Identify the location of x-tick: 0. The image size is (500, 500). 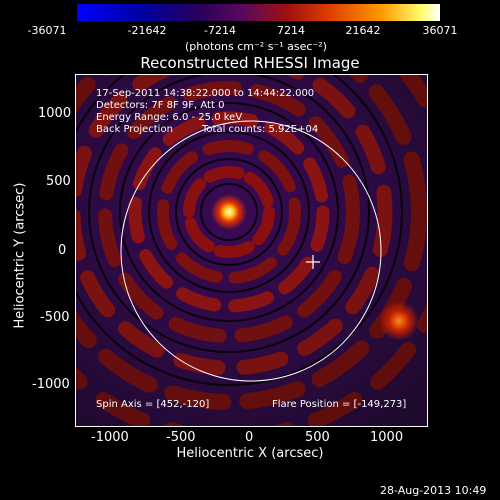
(249, 437).